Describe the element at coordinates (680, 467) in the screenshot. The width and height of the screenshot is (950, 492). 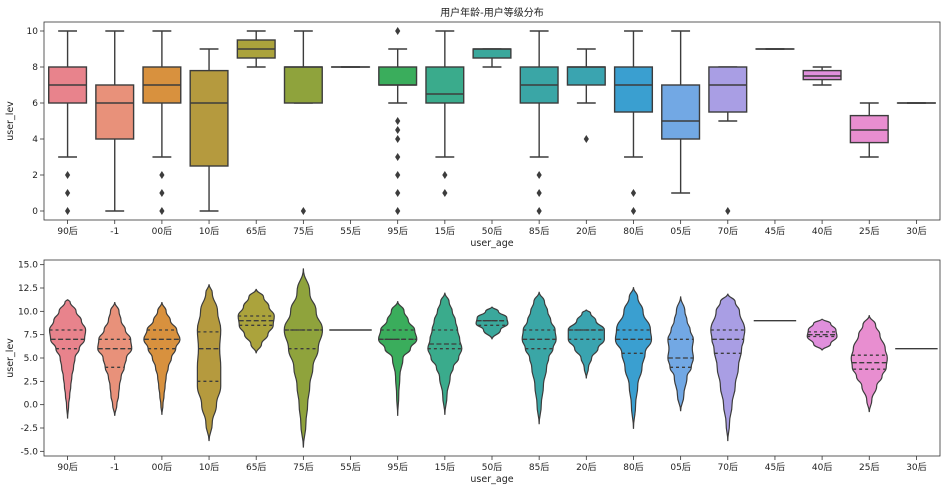
I see `x-tick-label: 05后` at that location.